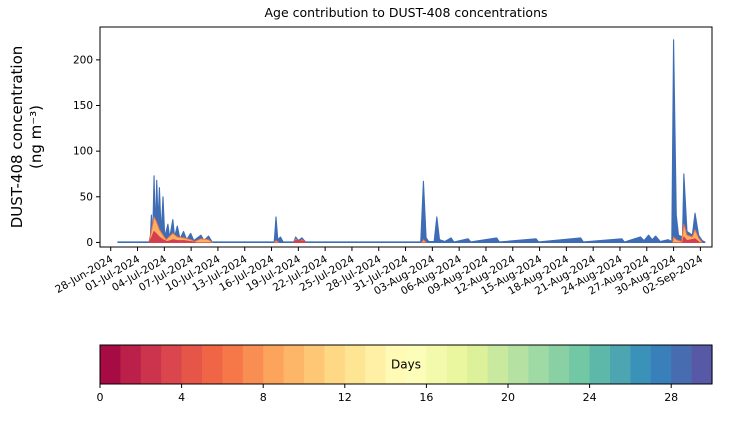 The width and height of the screenshot is (730, 425). I want to click on y-tick-label: 50, so click(86, 197).